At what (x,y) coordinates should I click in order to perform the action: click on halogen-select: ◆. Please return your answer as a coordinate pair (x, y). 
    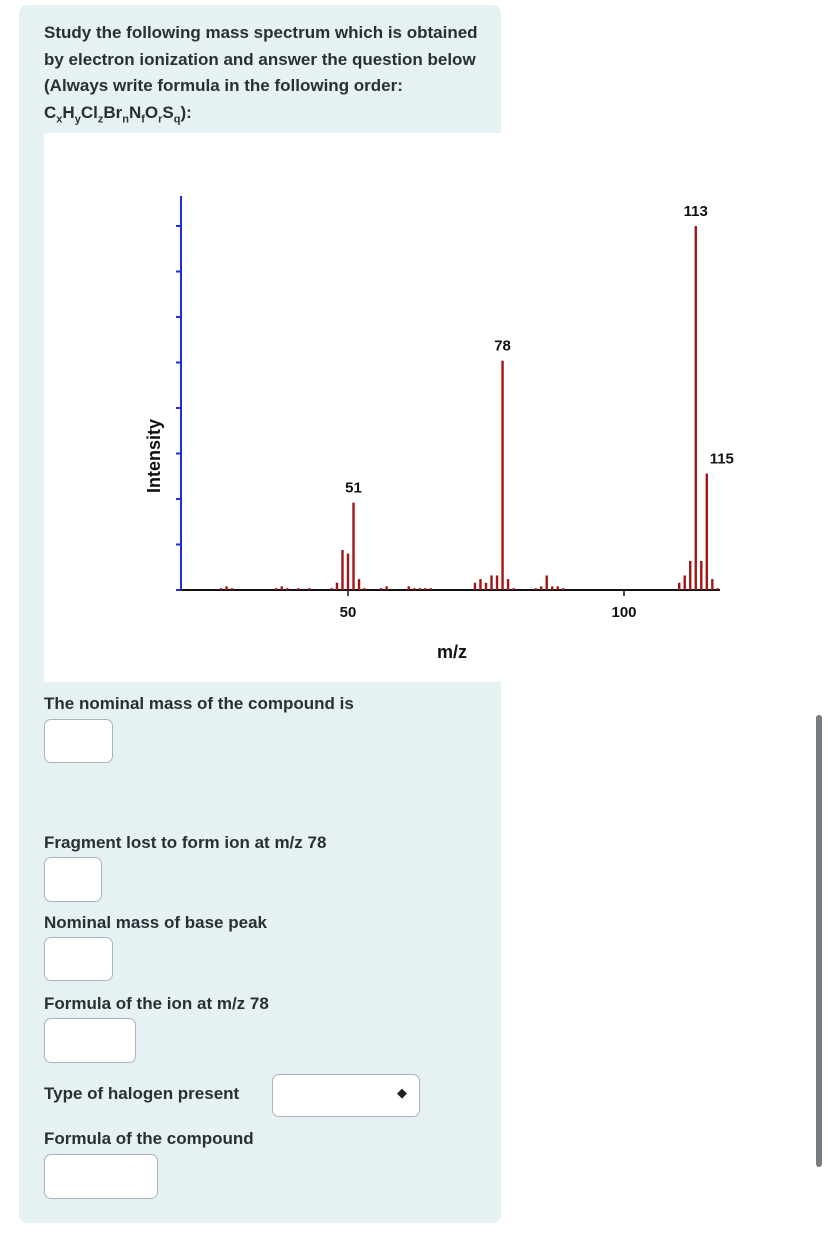
    Looking at the image, I should click on (346, 1095).